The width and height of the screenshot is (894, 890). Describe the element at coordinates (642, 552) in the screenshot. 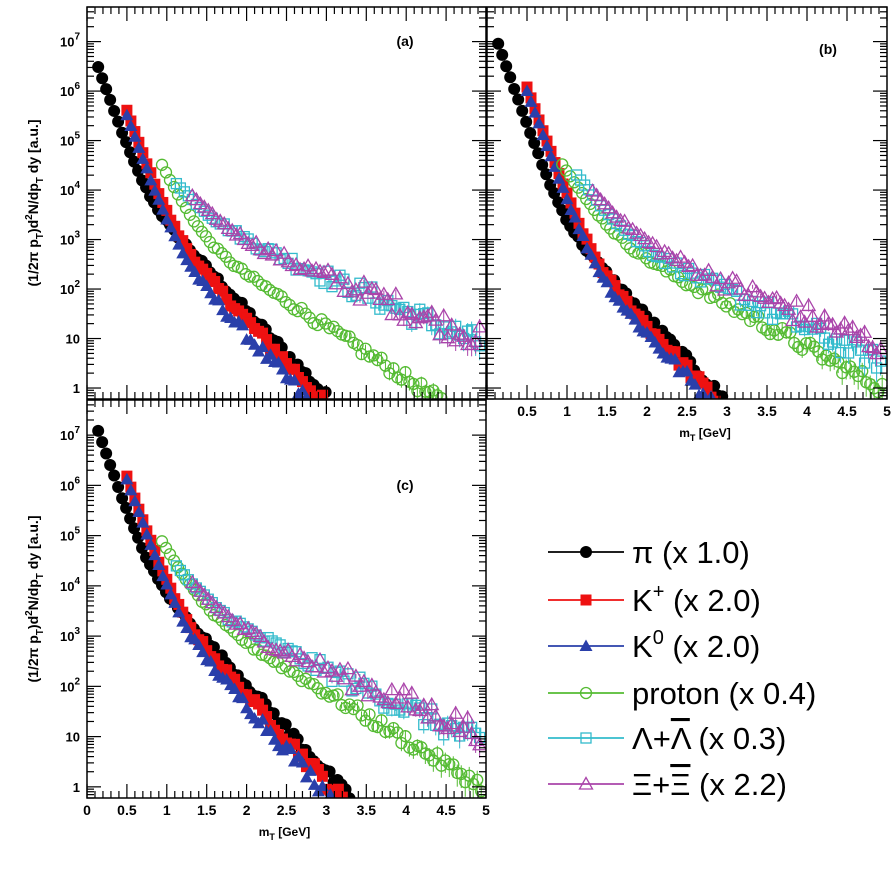

I see `legend-symbol: π` at that location.